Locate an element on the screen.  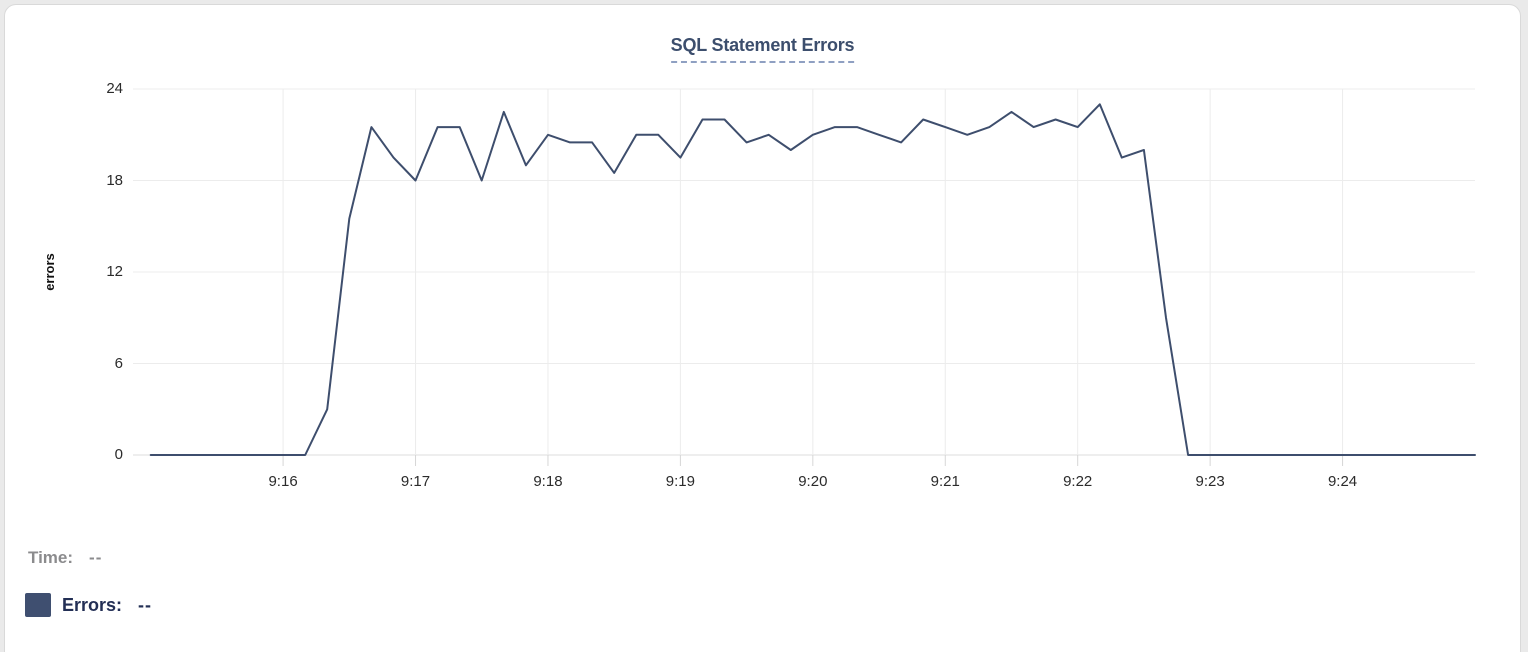
legend-errors-value: -- is located at coordinates (145, 604).